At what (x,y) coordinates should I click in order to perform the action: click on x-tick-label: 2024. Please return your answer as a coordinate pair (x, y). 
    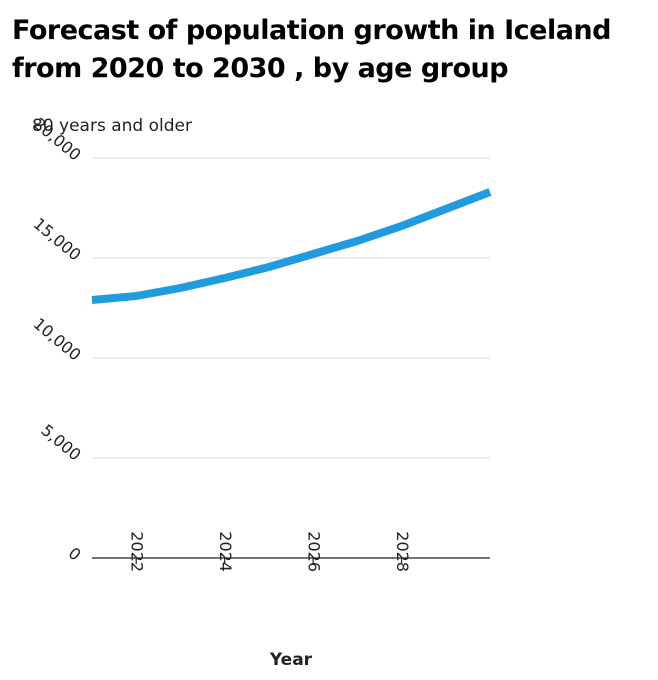
    Looking at the image, I should click on (225, 551).